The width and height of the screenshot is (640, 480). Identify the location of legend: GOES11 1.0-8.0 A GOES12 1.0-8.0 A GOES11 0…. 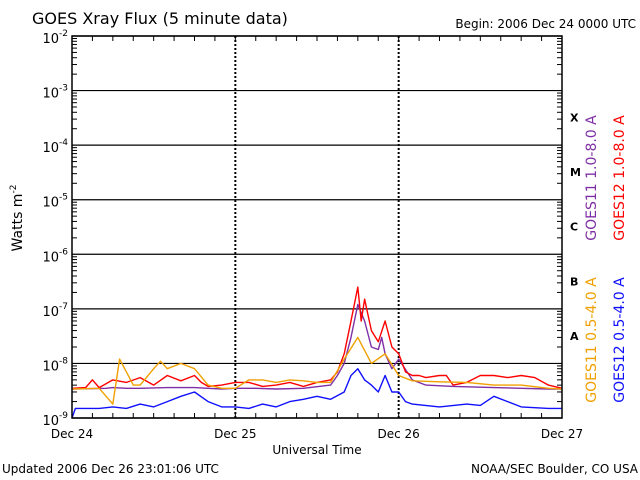
(606, 259).